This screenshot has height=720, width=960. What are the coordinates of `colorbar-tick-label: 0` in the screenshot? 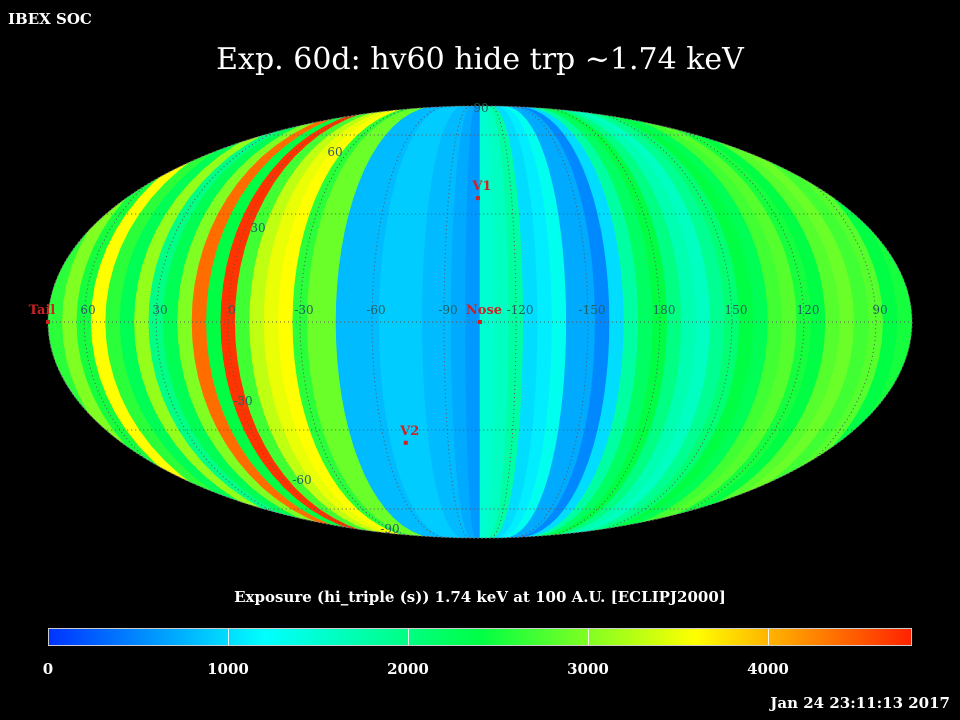 It's located at (48, 669).